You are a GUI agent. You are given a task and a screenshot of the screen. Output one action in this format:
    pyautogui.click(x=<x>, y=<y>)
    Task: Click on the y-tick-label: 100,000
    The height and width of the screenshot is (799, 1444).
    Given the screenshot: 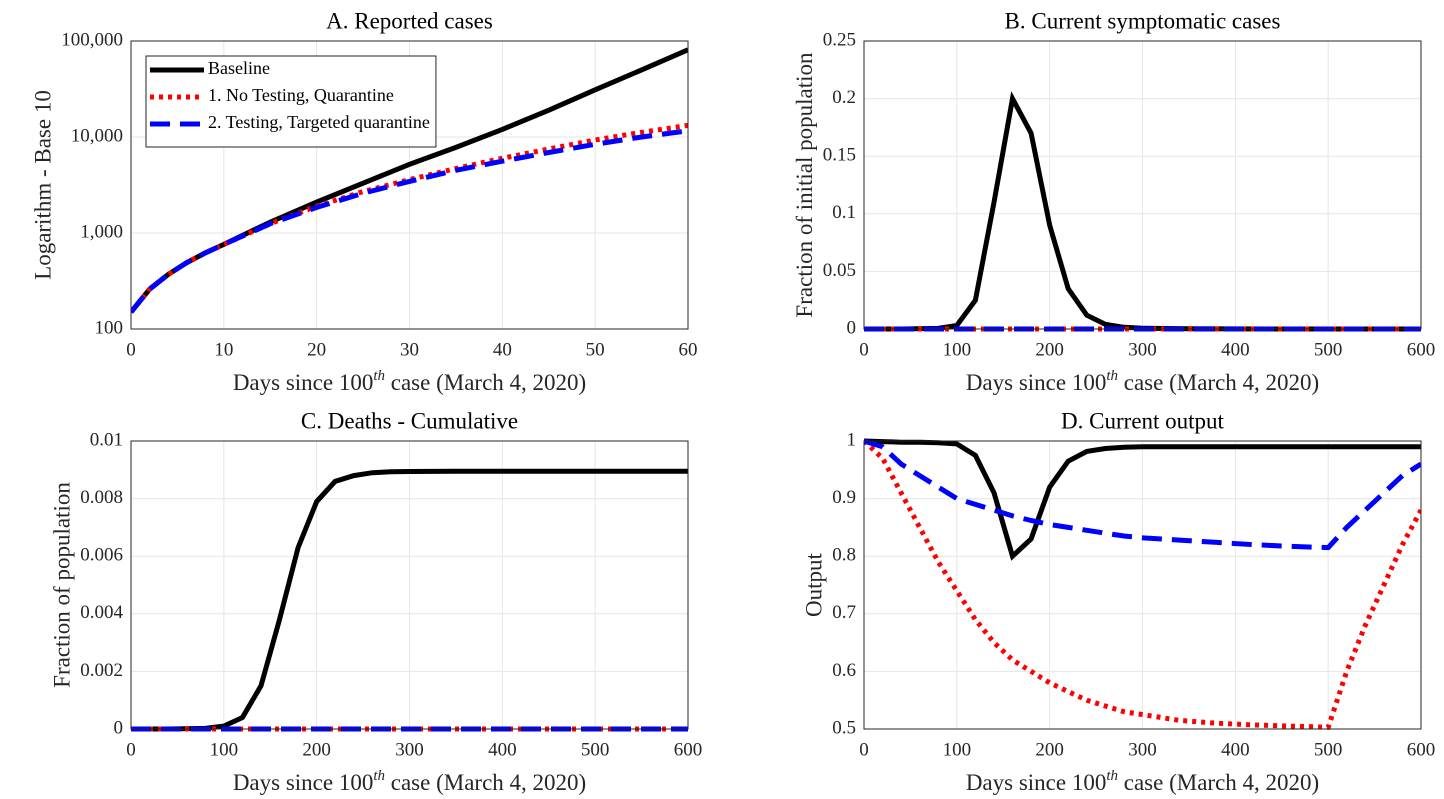 What is the action you would take?
    pyautogui.click(x=92, y=39)
    